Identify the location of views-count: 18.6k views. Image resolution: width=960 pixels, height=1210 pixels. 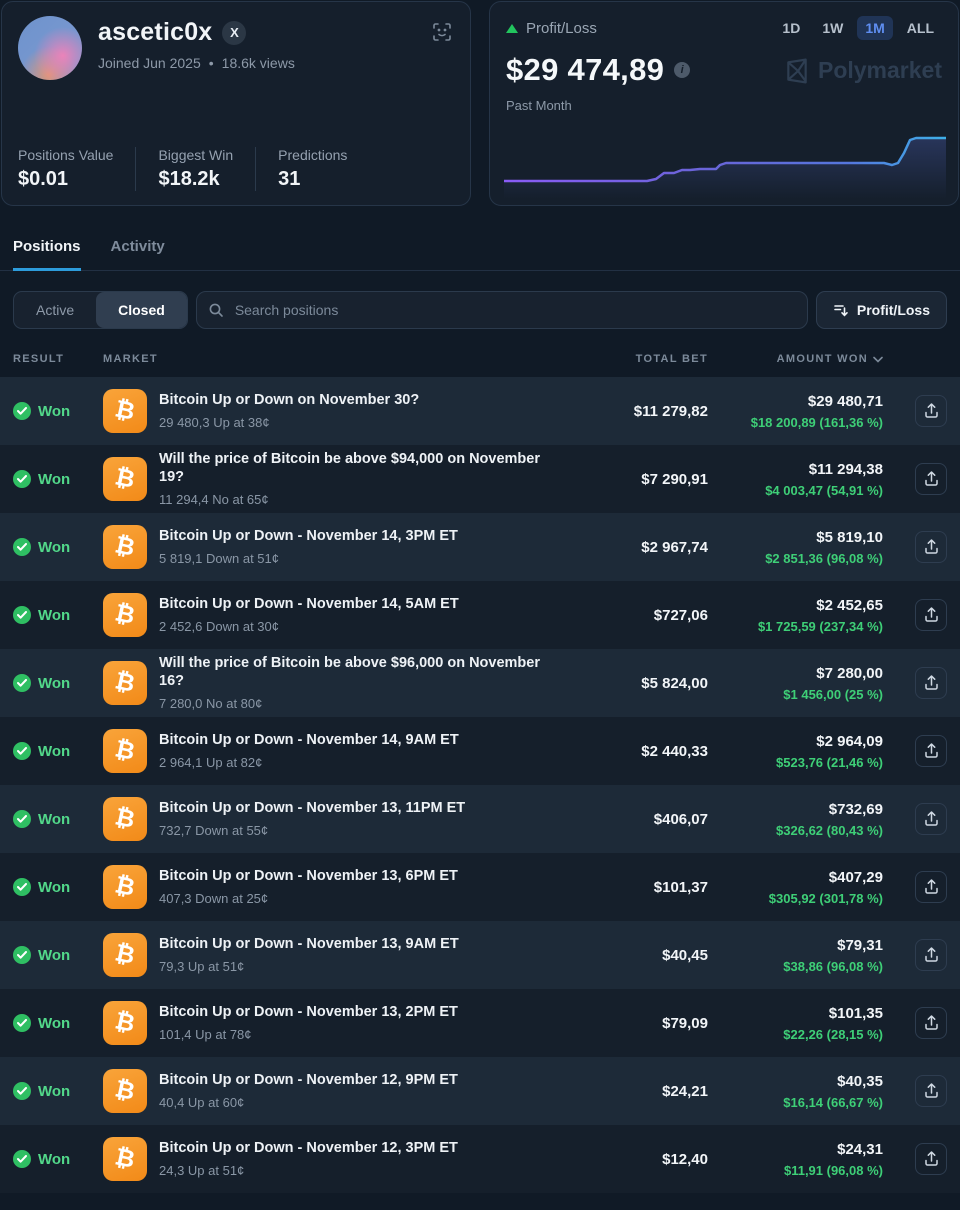
(258, 63).